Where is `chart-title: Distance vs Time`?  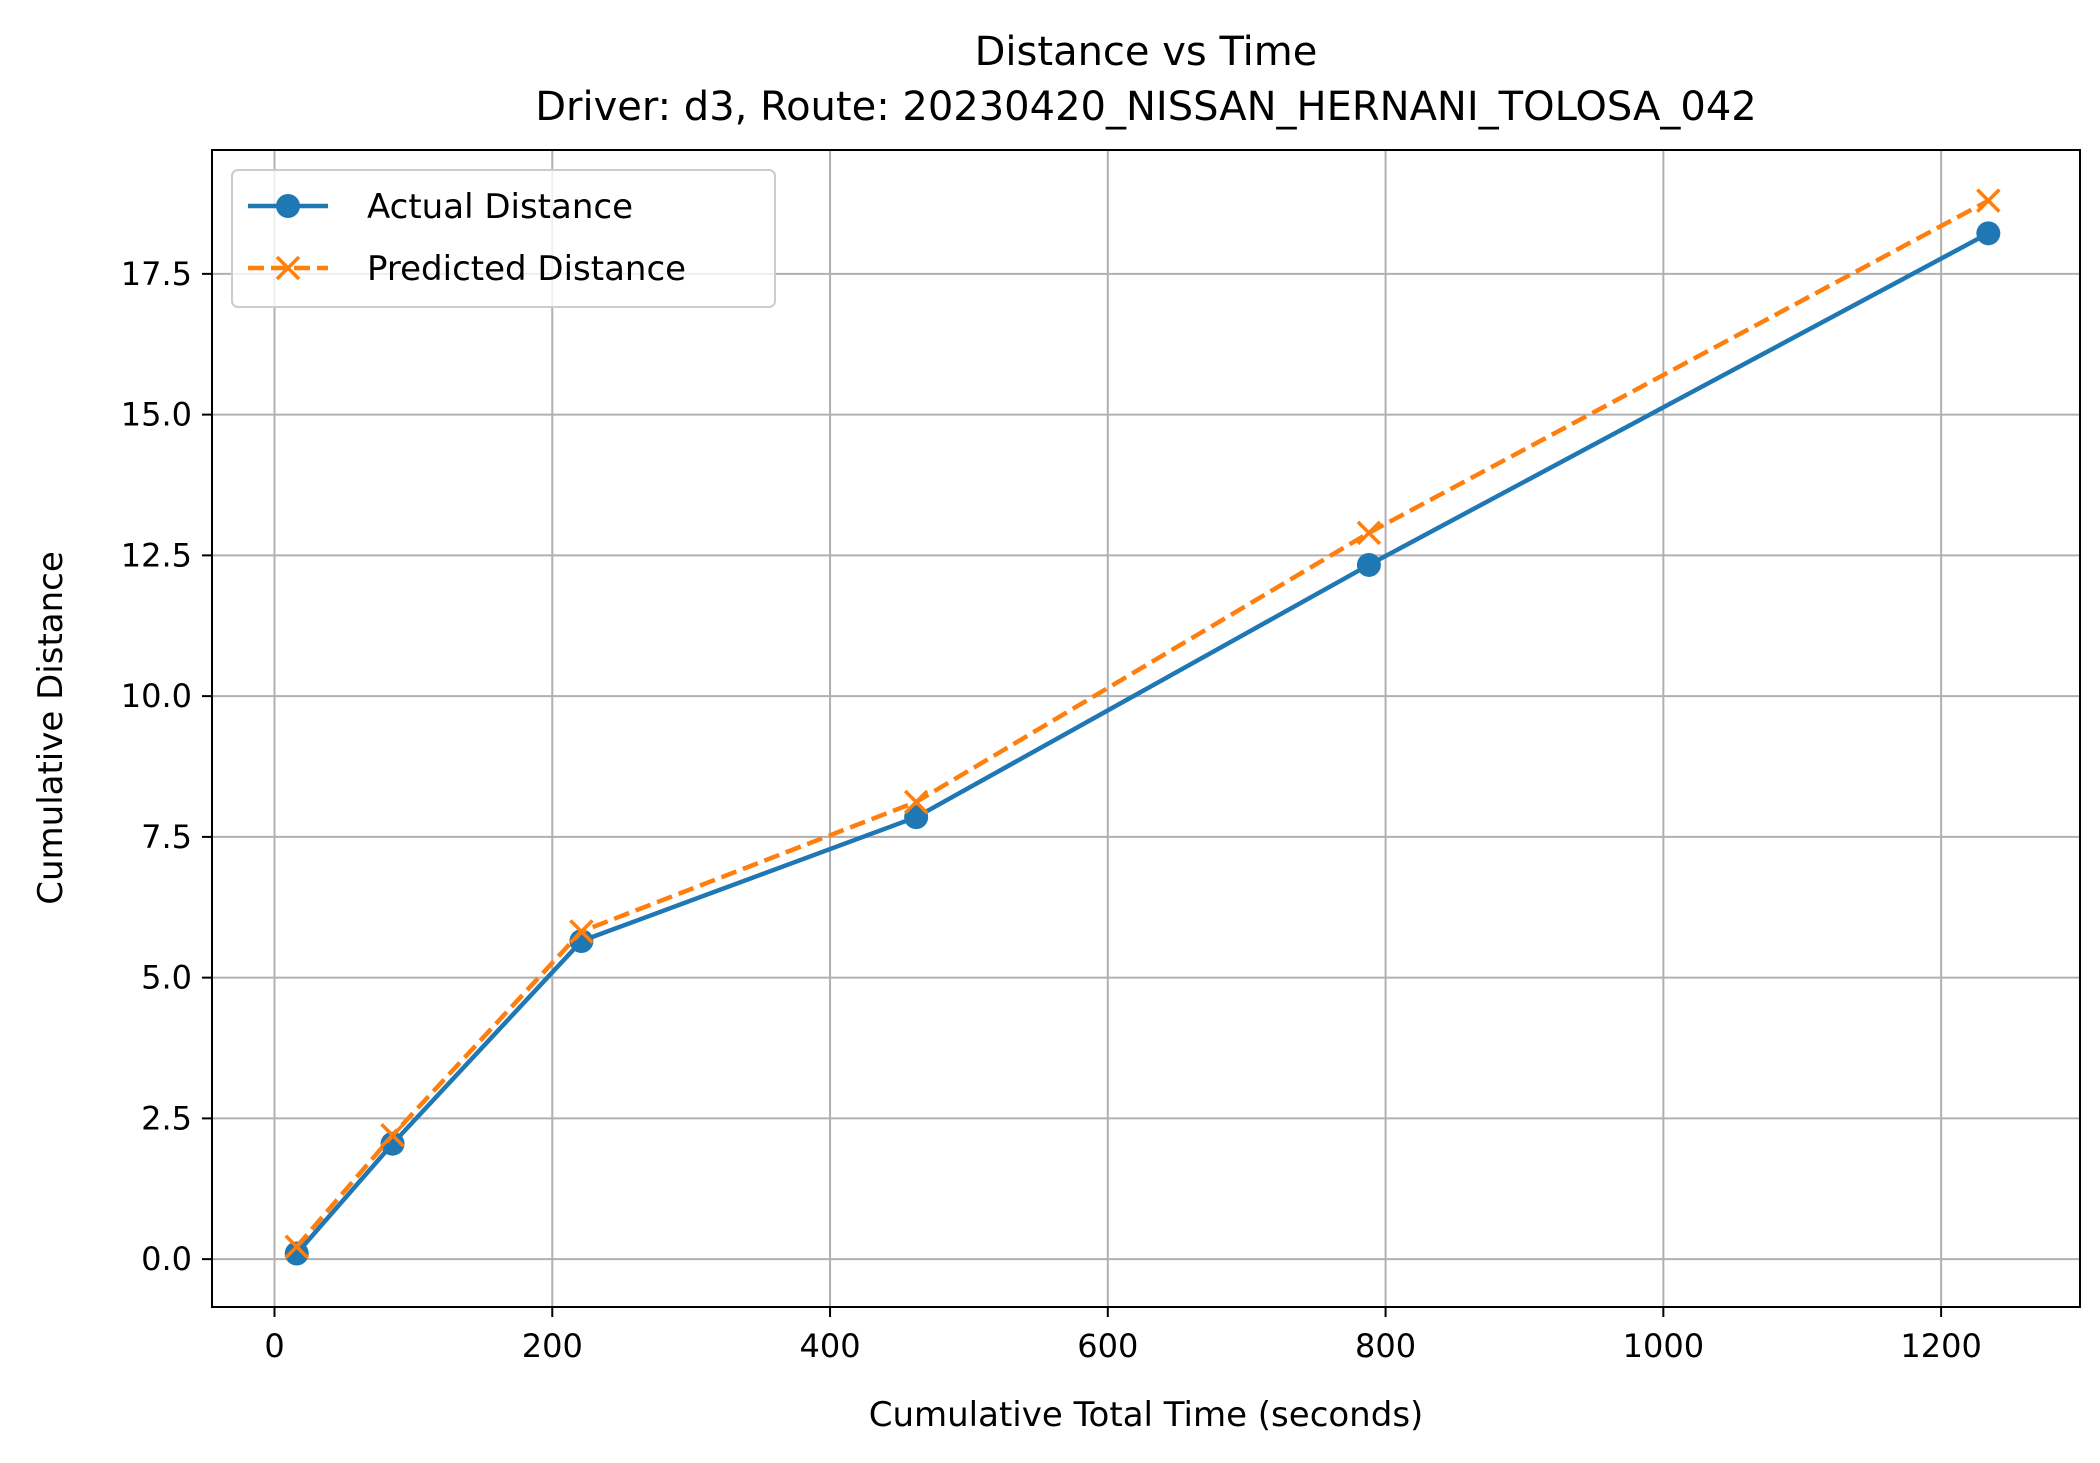 chart-title: Distance vs Time is located at coordinates (1146, 52).